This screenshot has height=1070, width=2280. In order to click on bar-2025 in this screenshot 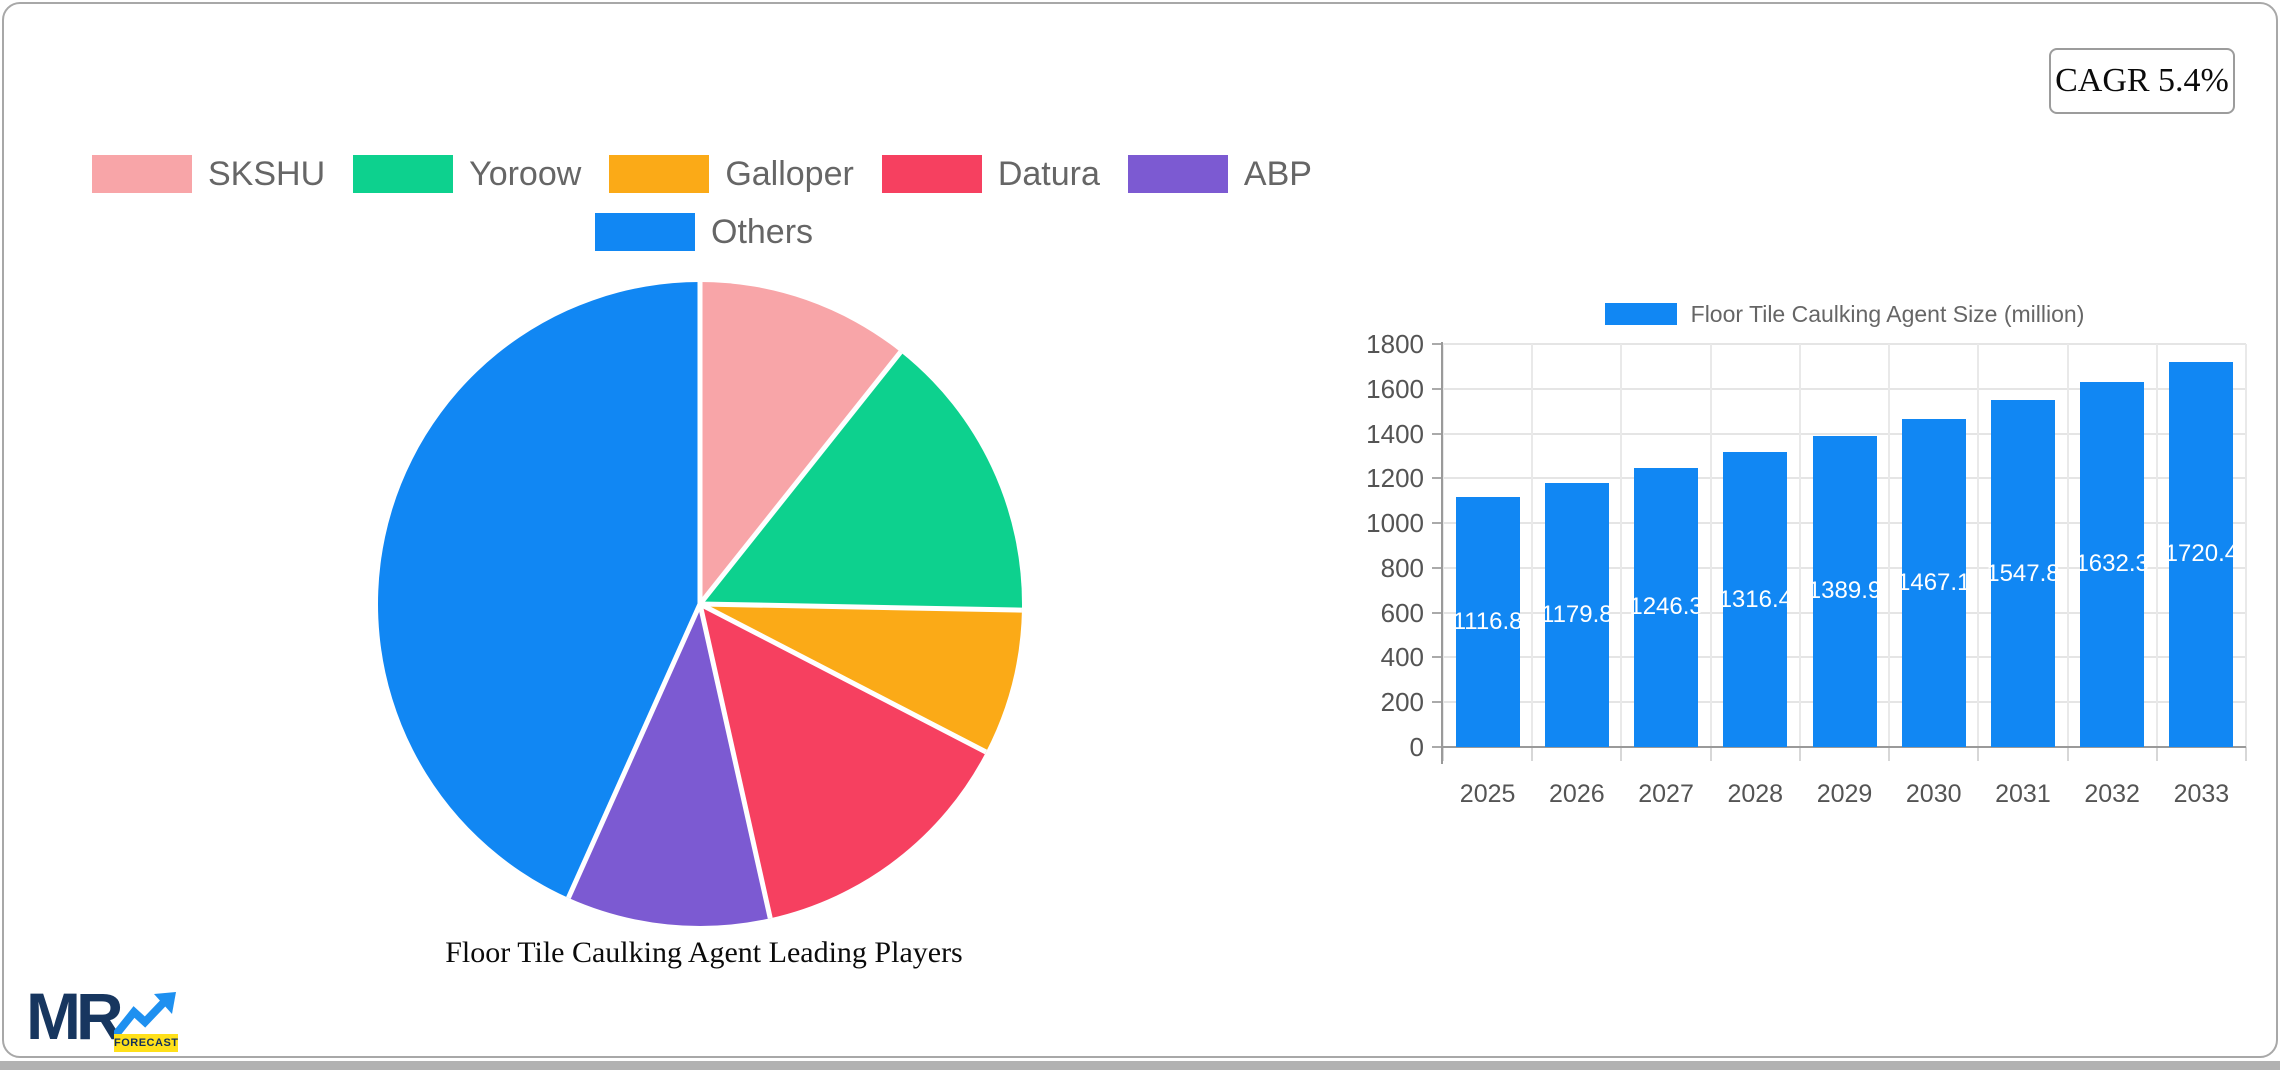, I will do `click(1487, 621)`.